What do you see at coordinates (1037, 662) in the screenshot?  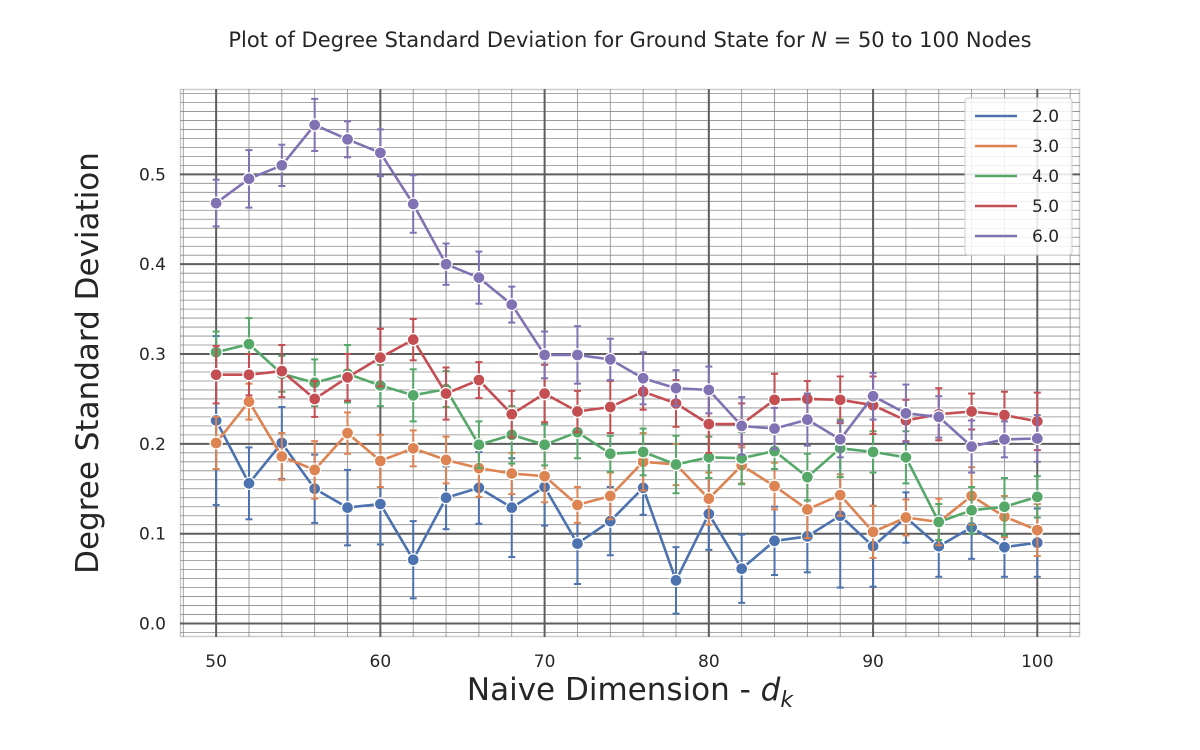 I see `x-tick-label: 100` at bounding box center [1037, 662].